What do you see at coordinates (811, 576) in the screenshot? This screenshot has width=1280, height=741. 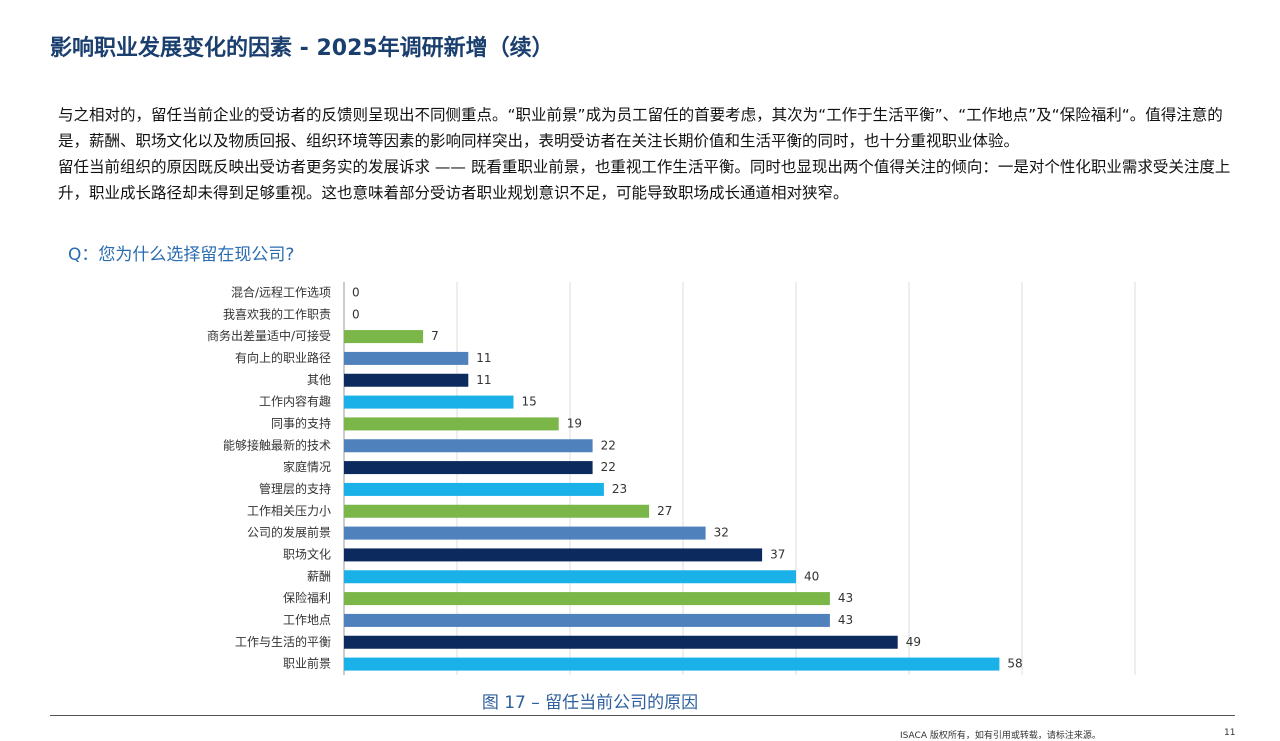 I see `value-label: 40` at bounding box center [811, 576].